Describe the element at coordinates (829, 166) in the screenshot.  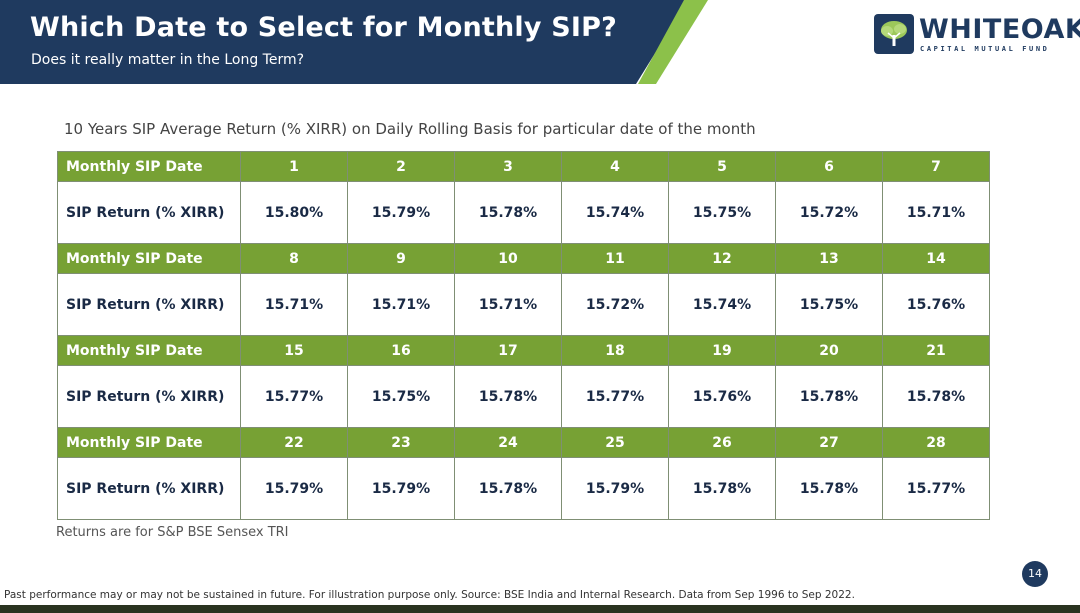
I see `date-cell: 6` at that location.